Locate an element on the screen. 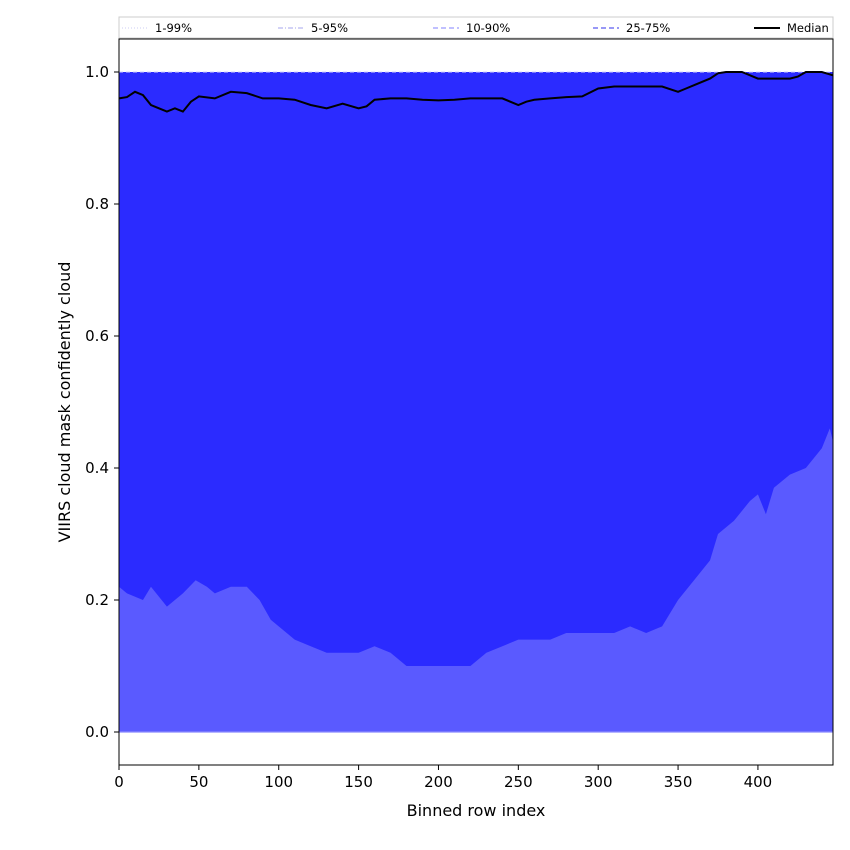 The height and width of the screenshot is (850, 850). x-tick-label: 100 is located at coordinates (278, 782).